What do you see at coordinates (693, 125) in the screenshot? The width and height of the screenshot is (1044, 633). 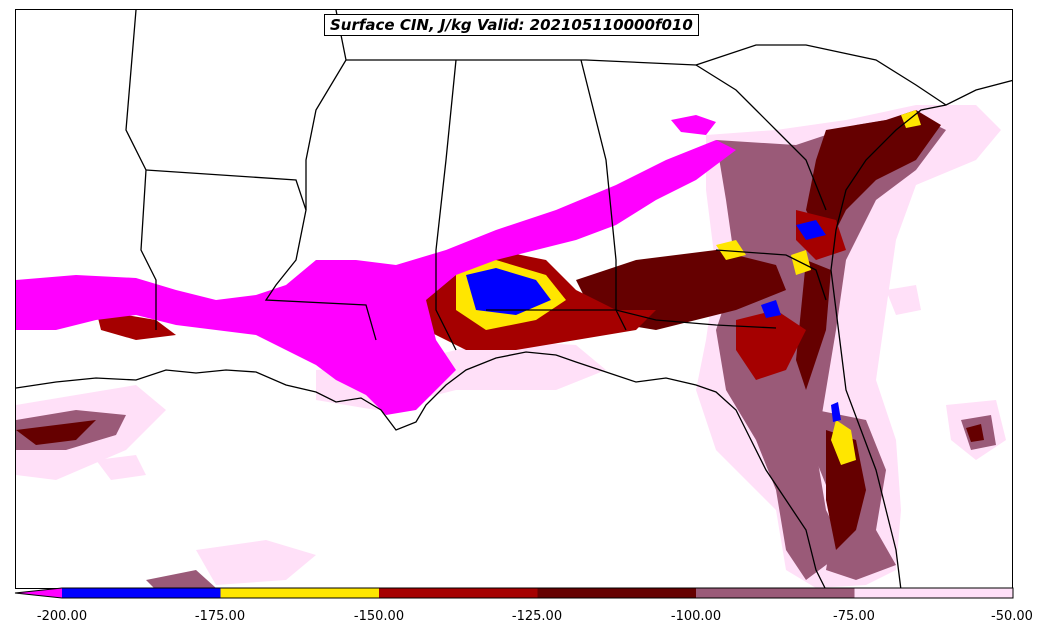 I see `cin-region-magenta-tn` at bounding box center [693, 125].